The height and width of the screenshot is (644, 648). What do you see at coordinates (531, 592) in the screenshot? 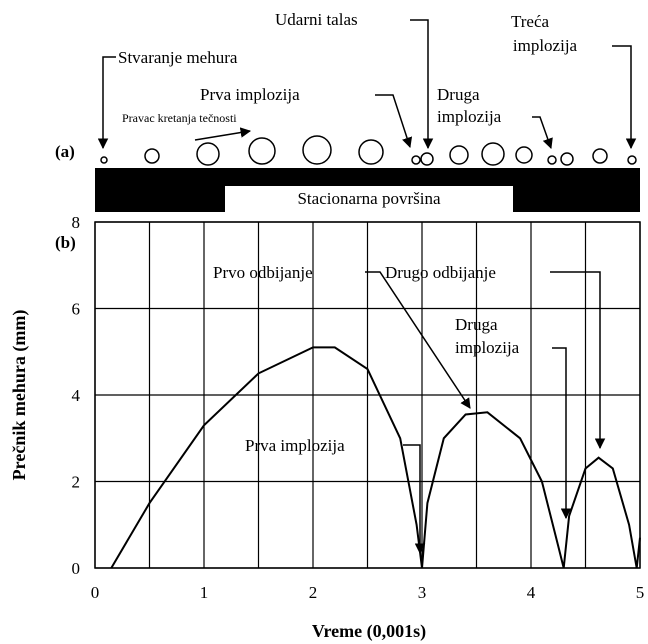
I see `x-tick-label: 4` at bounding box center [531, 592].